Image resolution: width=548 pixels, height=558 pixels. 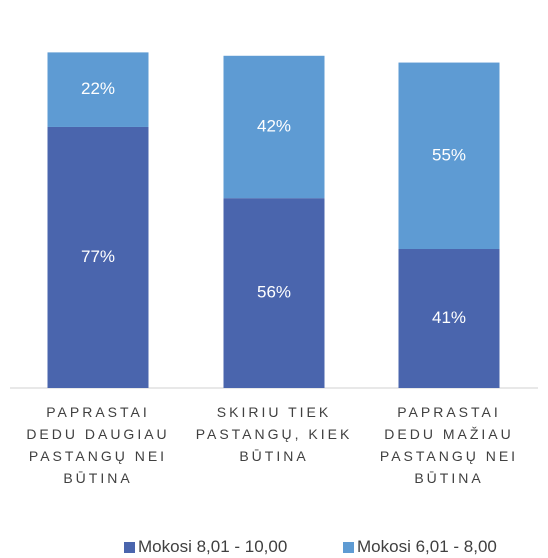 I want to click on data-label: 56%, so click(x=274, y=292).